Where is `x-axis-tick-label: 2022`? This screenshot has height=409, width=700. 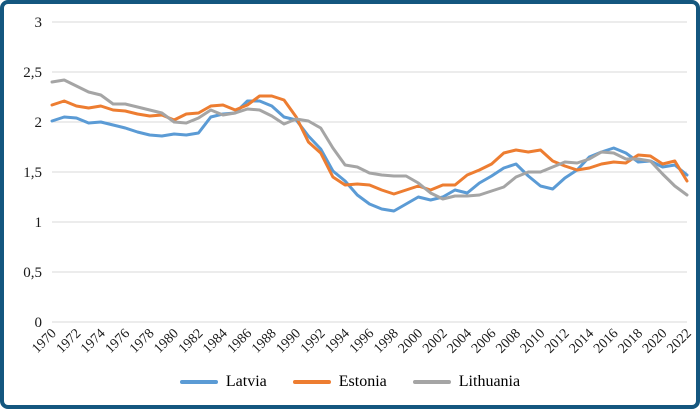 x-axis-tick-label: 2022 is located at coordinates (679, 341).